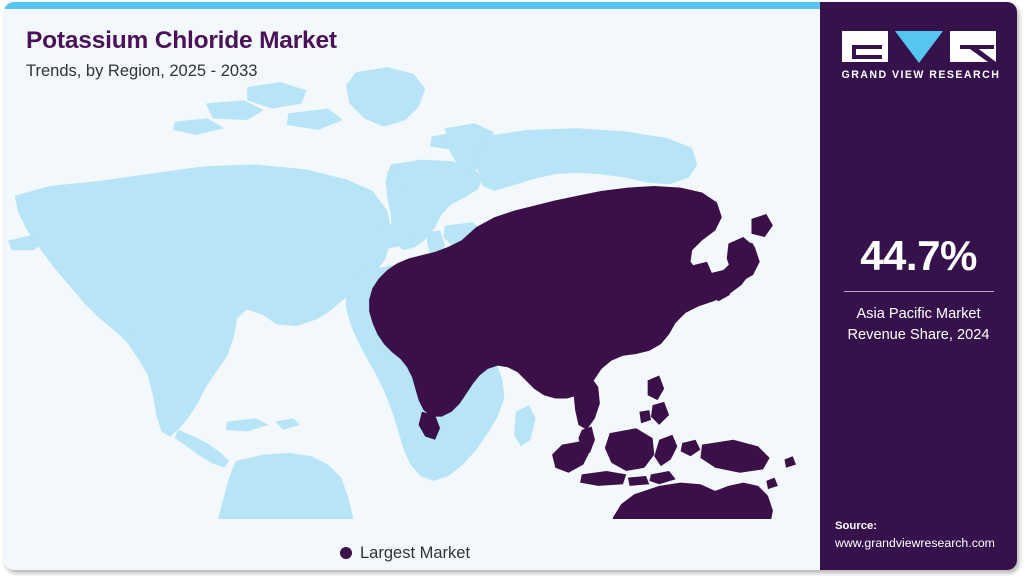 The height and width of the screenshot is (576, 1025). Describe the element at coordinates (772, 483) in the screenshot. I see `region-pacific-island-b` at that location.